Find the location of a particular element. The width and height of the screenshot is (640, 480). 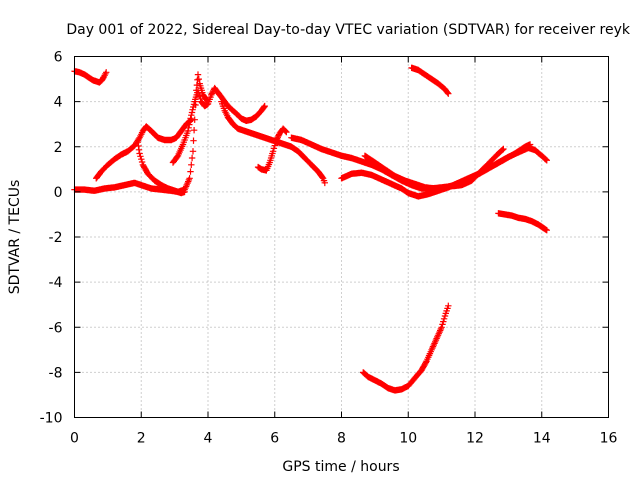

series-arc-e is located at coordinates (218, 125).